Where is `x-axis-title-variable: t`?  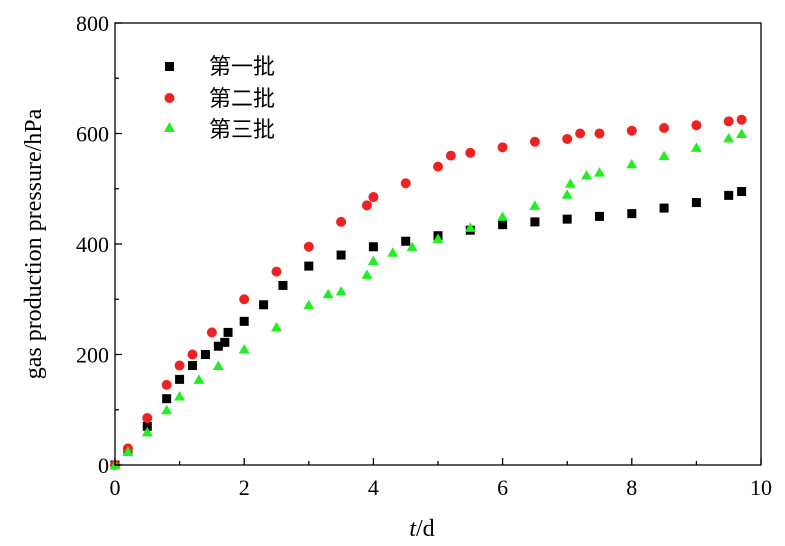
x-axis-title-variable: t is located at coordinates (413, 529).